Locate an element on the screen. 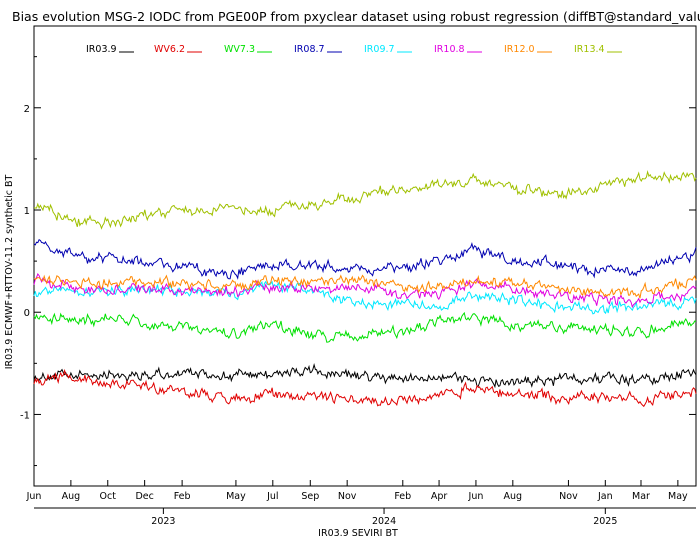  legend-label: WV6.2 is located at coordinates (169, 49).